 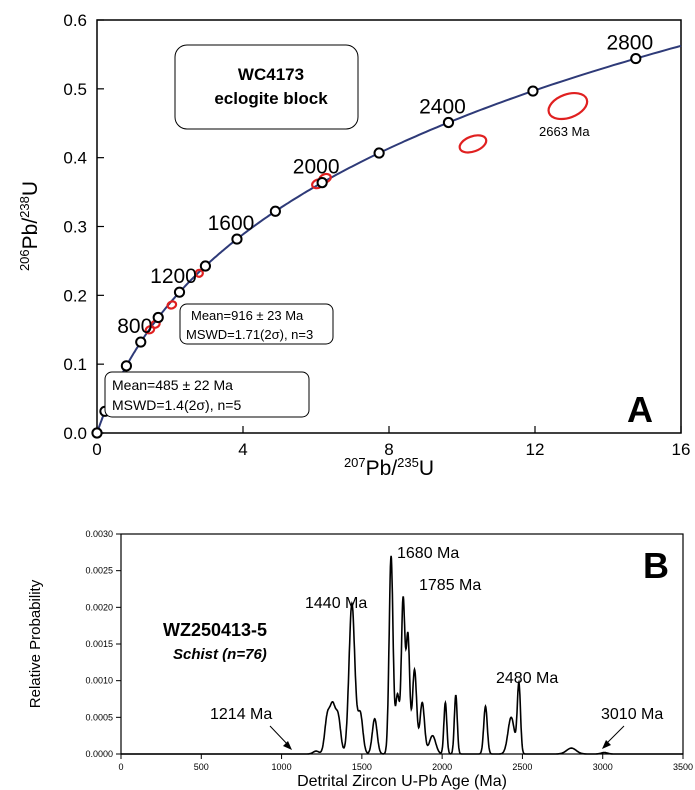 I want to click on y-tick-label-b: 0.0025, so click(x=99, y=571).